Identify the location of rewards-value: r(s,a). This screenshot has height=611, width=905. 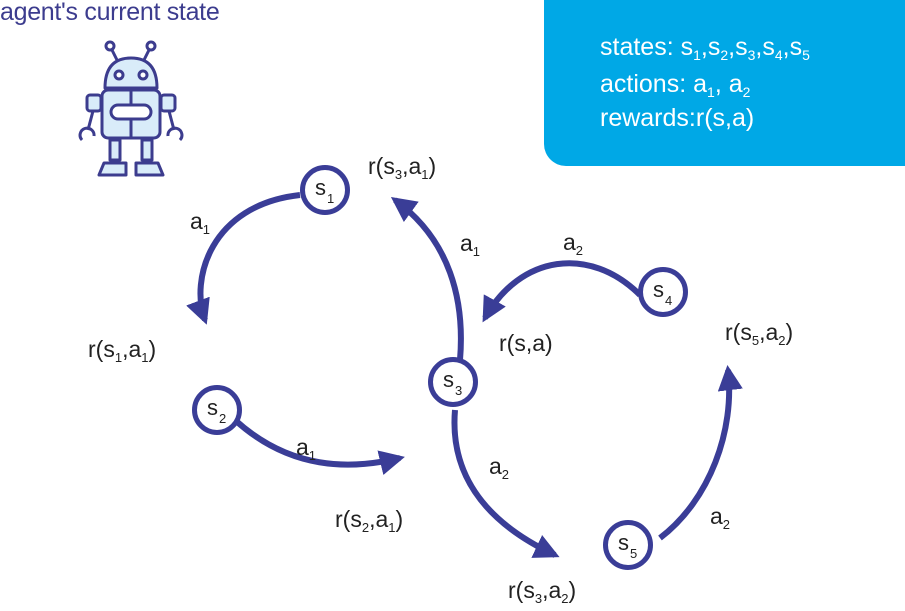
(725, 118).